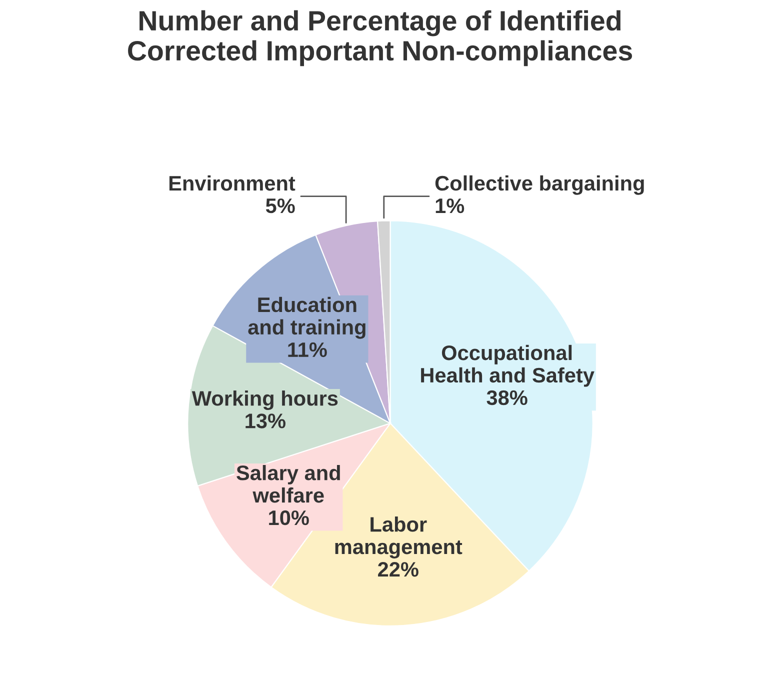 This screenshot has height=680, width=760. Describe the element at coordinates (232, 183) in the screenshot. I see `slice-label: Environment` at that location.